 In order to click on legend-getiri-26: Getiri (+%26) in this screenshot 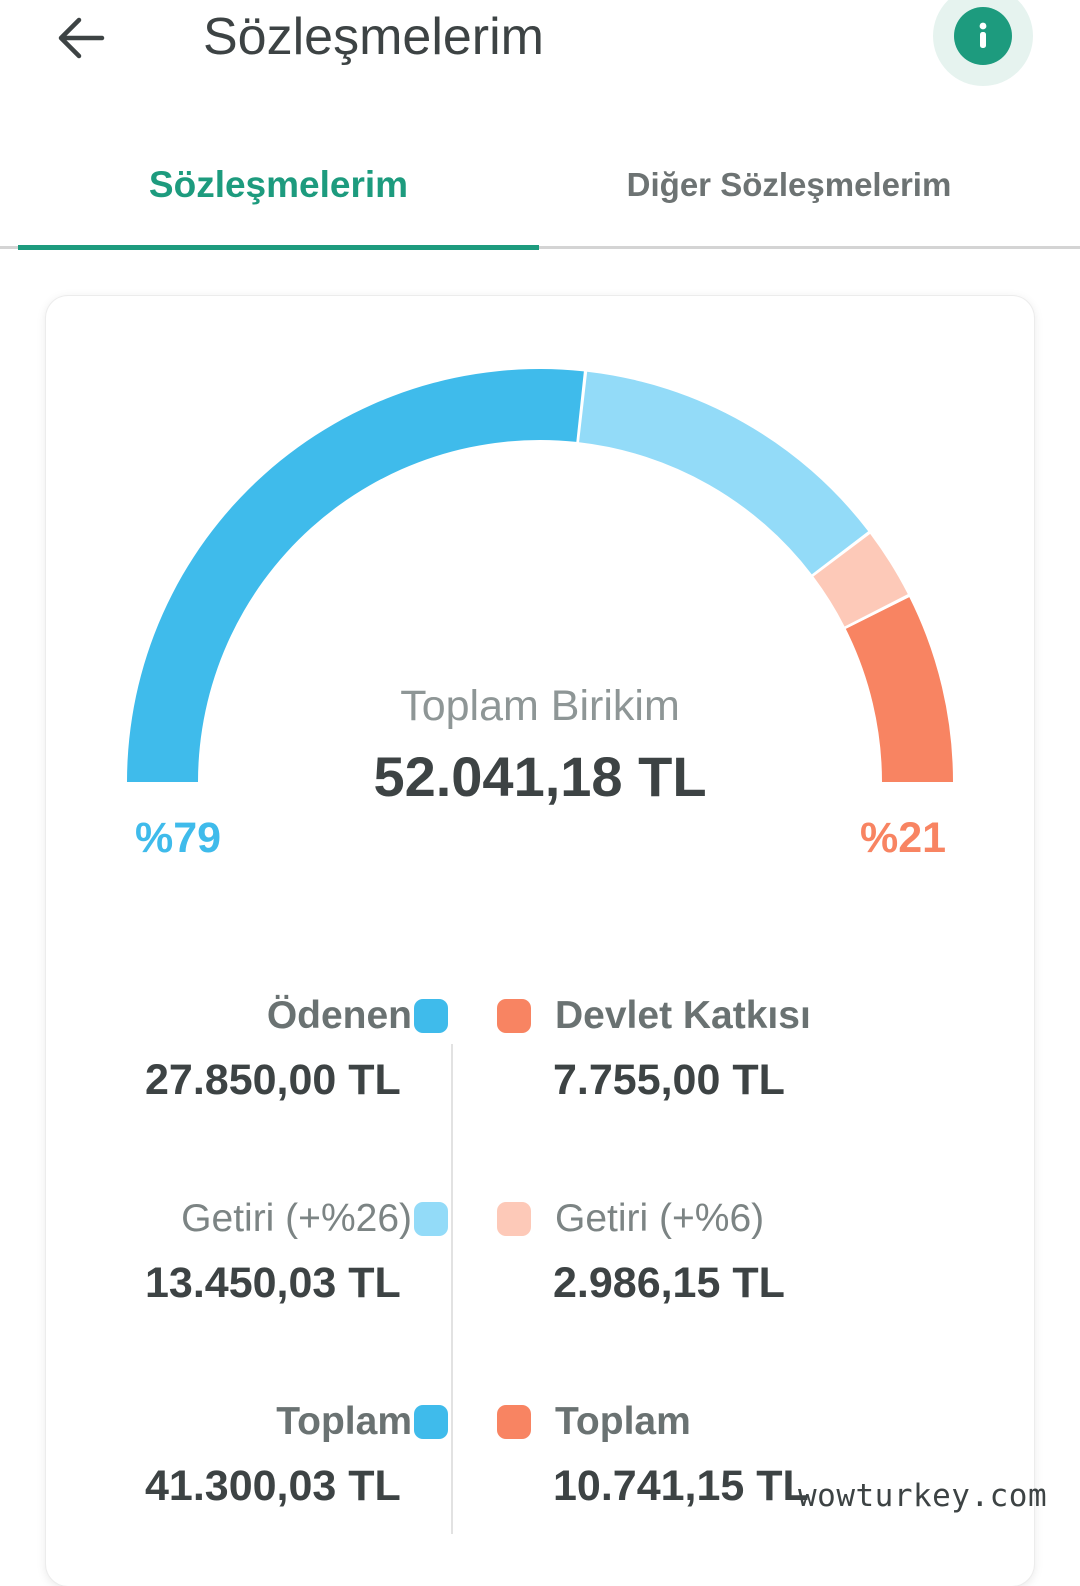, I will do `click(314, 1219)`.